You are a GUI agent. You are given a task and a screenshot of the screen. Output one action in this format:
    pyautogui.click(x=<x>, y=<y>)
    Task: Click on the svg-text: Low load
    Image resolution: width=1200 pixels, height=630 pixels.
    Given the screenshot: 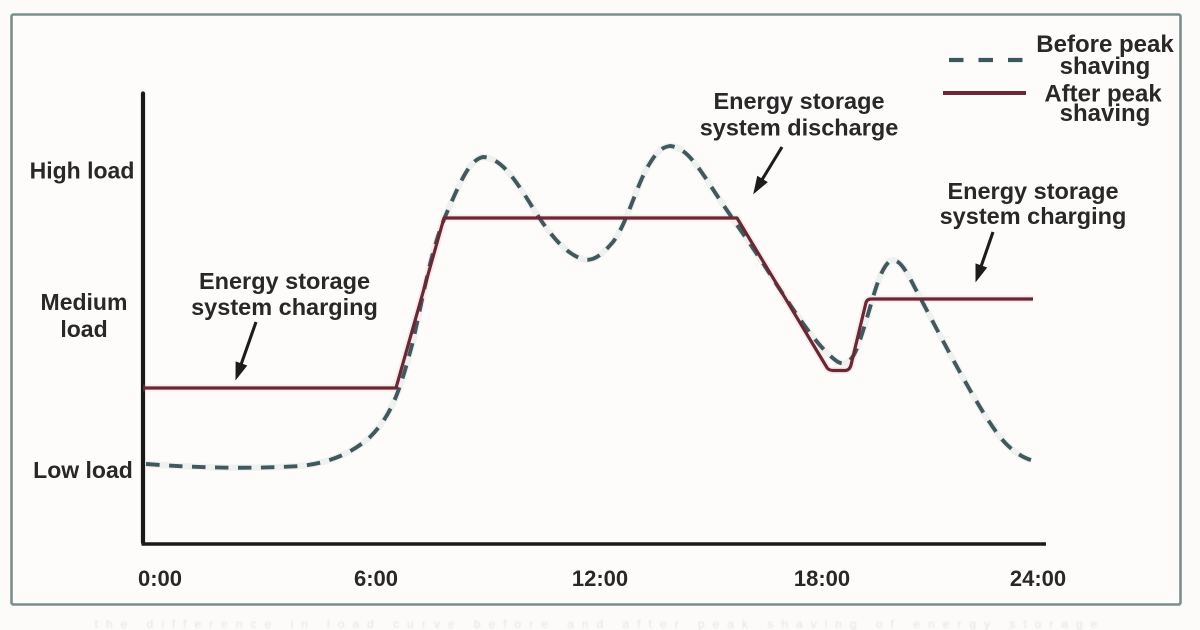 What is the action you would take?
    pyautogui.click(x=83, y=470)
    